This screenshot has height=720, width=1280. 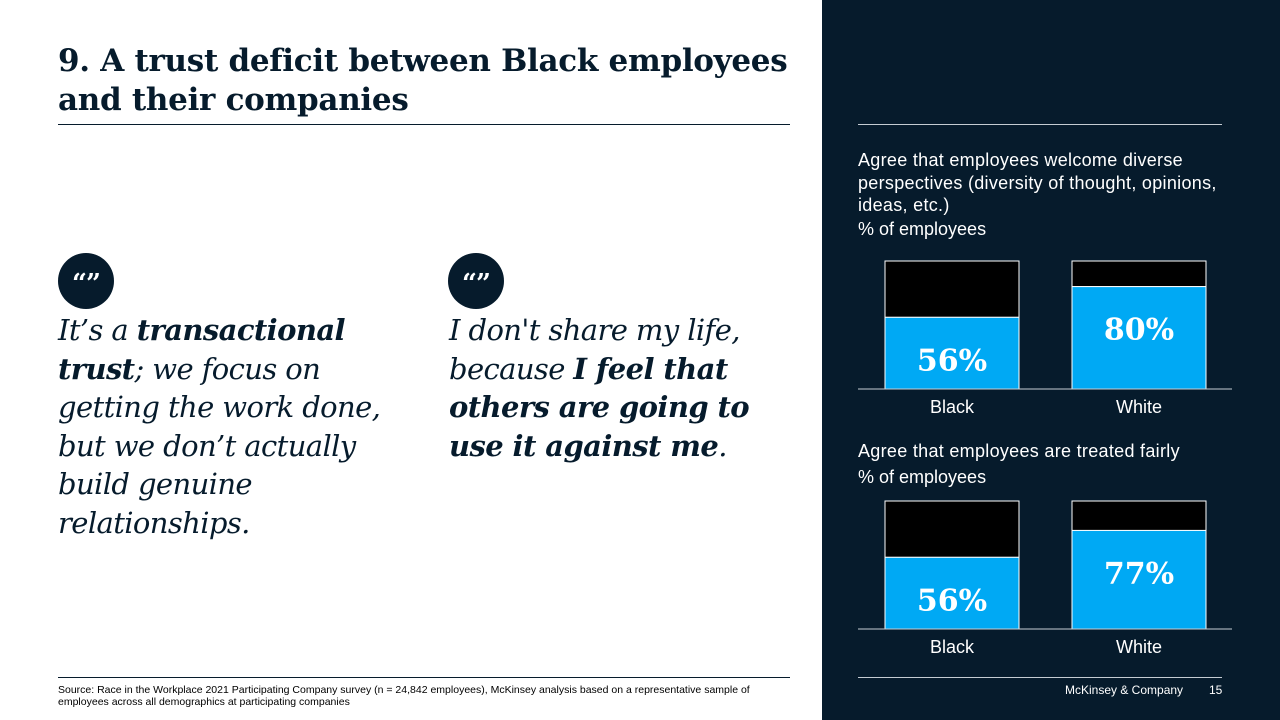 What do you see at coordinates (1216, 690) in the screenshot?
I see `page-number: 15` at bounding box center [1216, 690].